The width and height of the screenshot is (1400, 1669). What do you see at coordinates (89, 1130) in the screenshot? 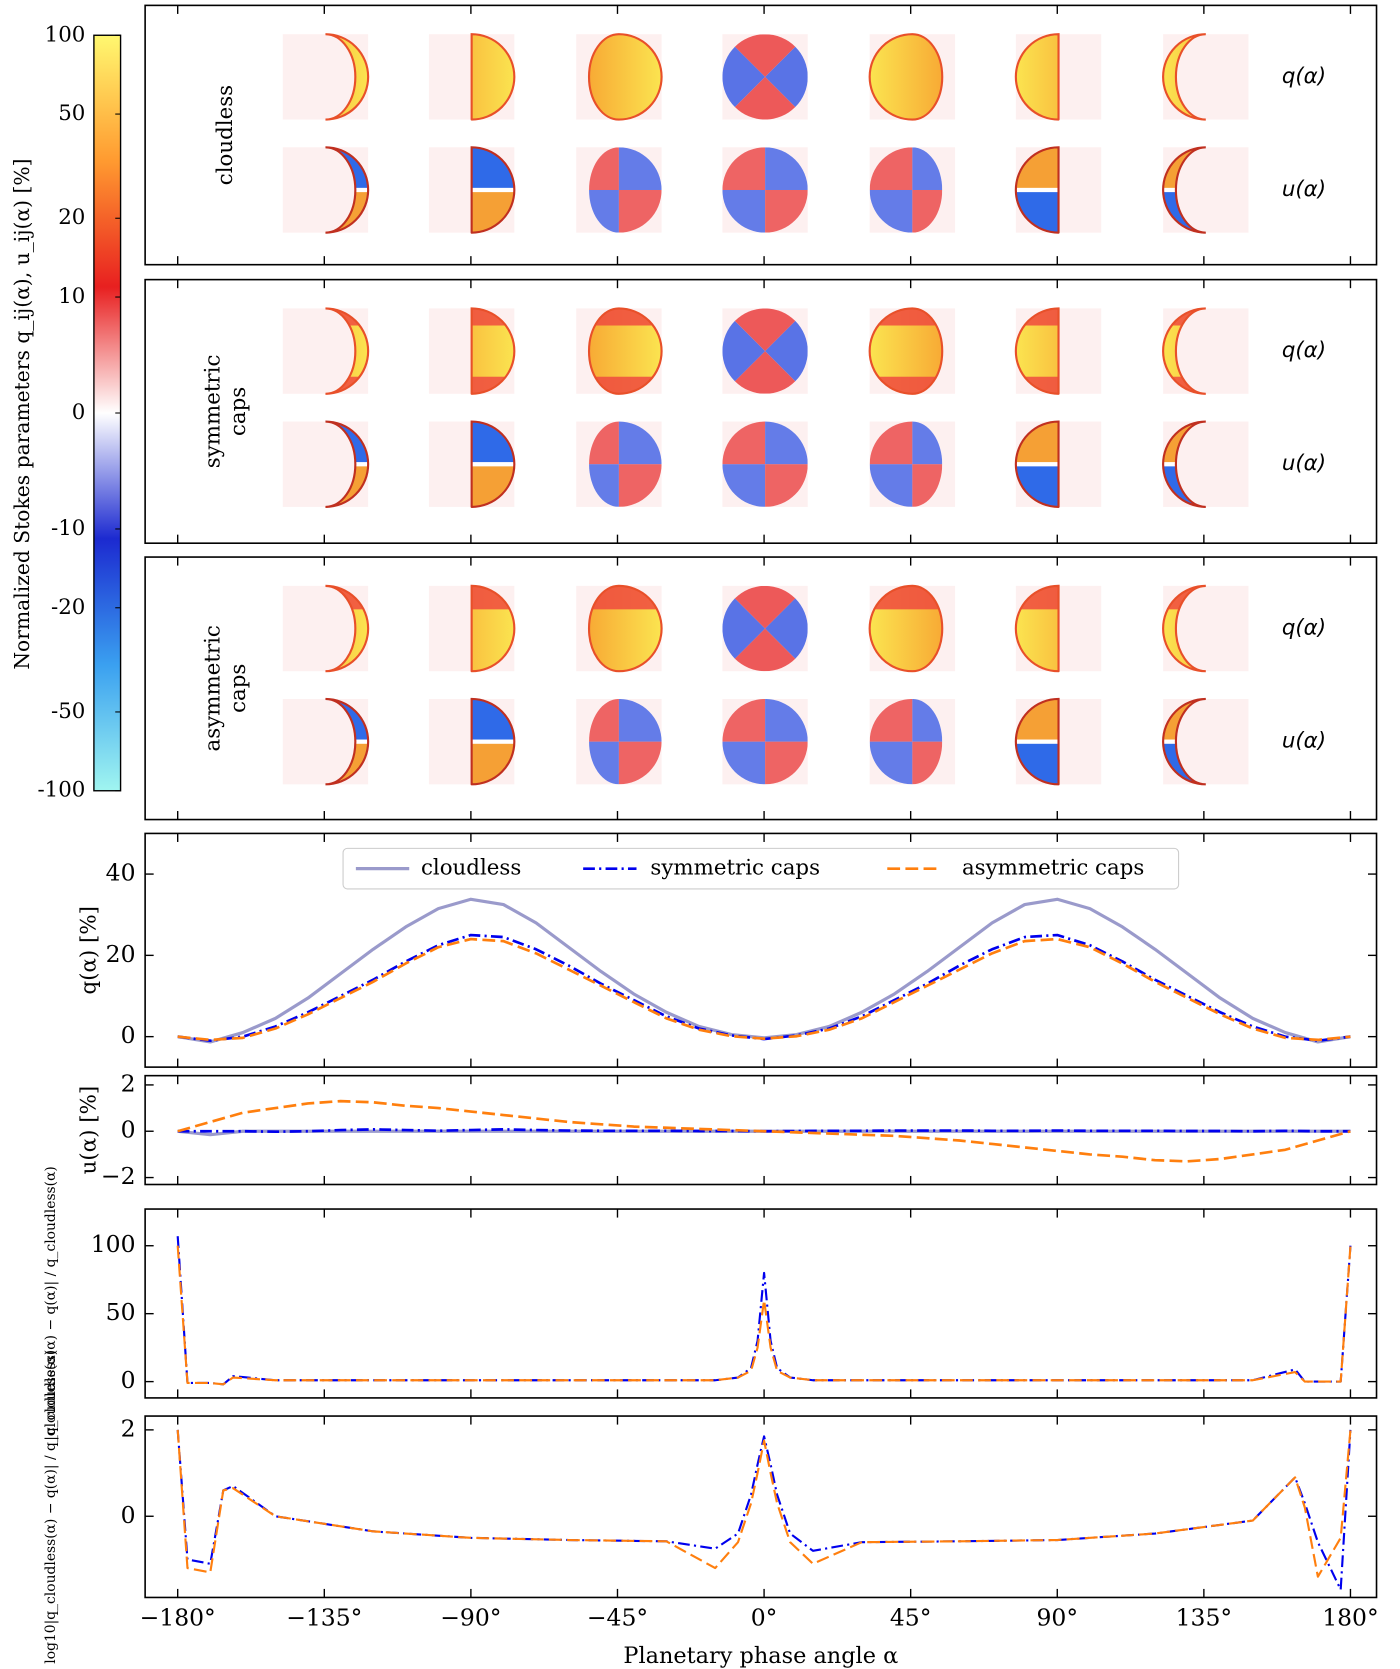
I see `y-axis-label: u(α) [%]` at bounding box center [89, 1130].